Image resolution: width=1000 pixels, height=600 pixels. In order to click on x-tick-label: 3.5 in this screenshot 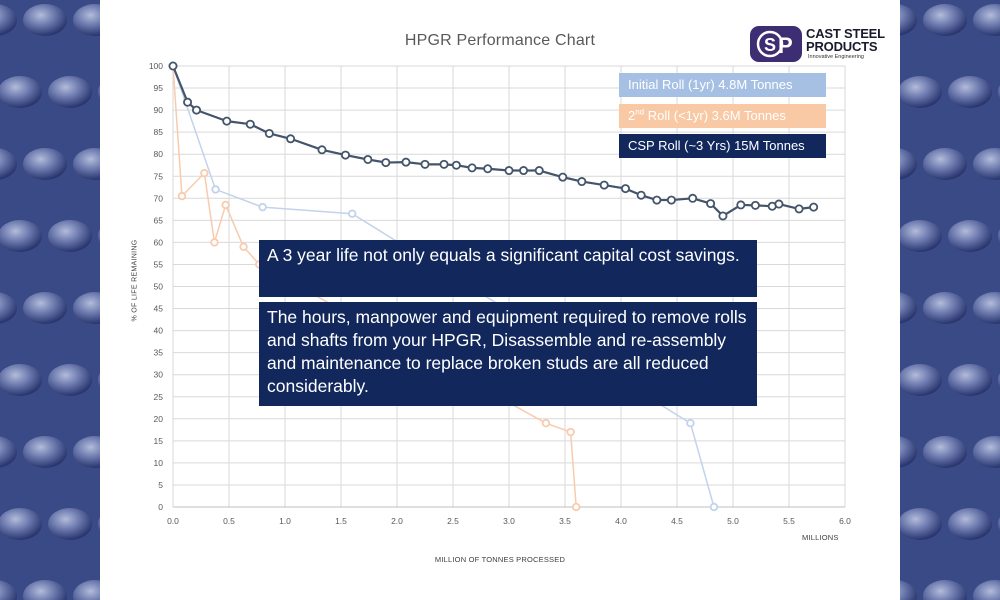, I will do `click(565, 521)`.